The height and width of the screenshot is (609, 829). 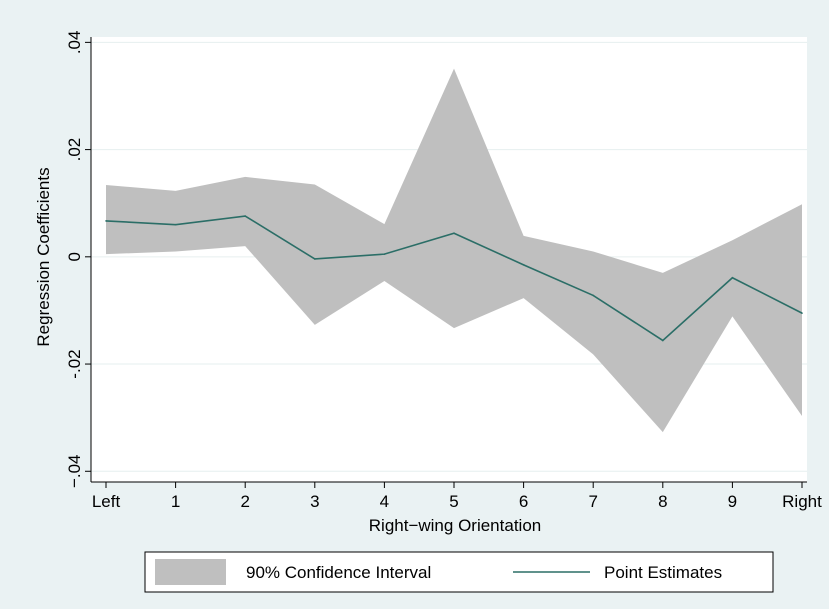 What do you see at coordinates (43, 256) in the screenshot?
I see `y-axis-title: Regression Coefficients` at bounding box center [43, 256].